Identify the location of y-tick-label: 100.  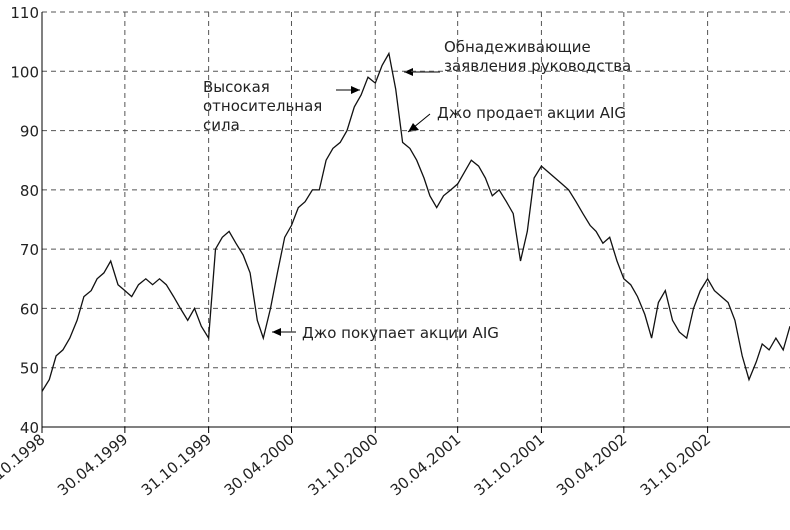
(24, 72).